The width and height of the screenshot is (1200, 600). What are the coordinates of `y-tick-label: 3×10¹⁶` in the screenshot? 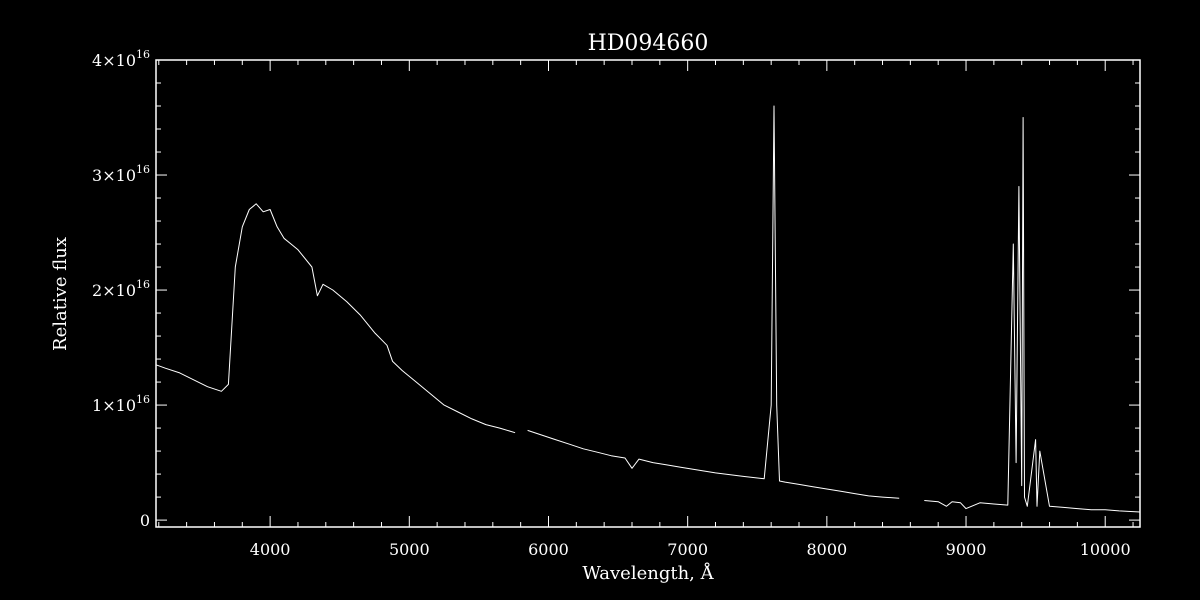 It's located at (121, 174).